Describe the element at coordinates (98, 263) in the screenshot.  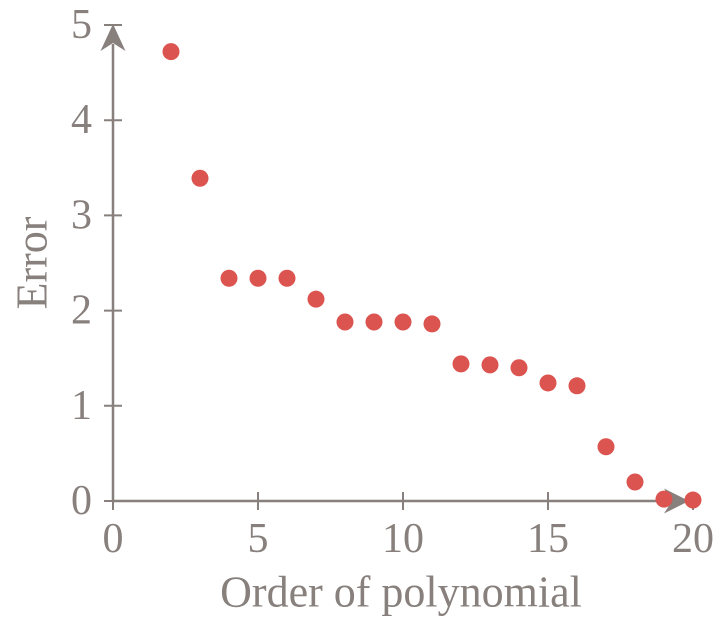
I see `y-axis: 0 1 2 3 4 5` at that location.